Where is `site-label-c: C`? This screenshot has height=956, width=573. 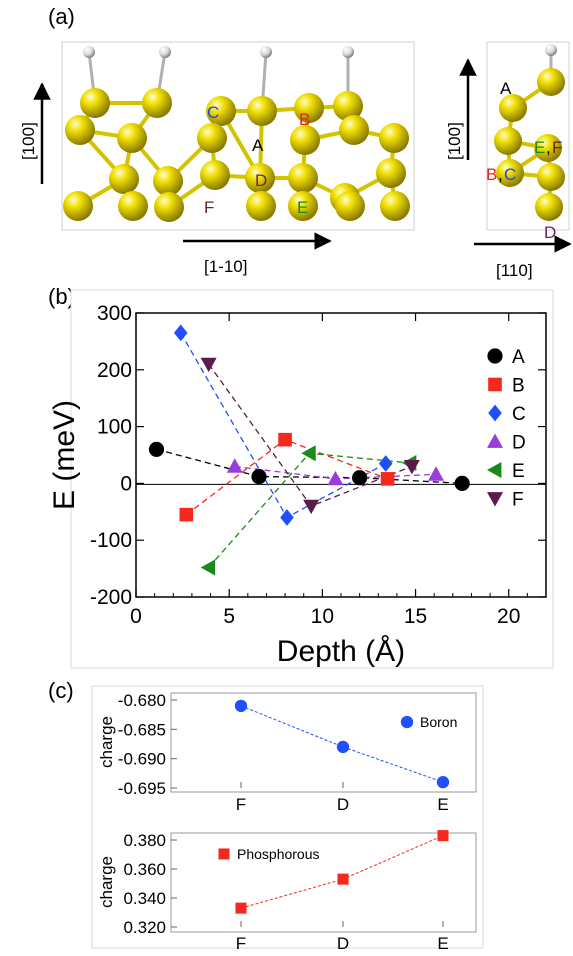 site-label-c: C is located at coordinates (213, 112).